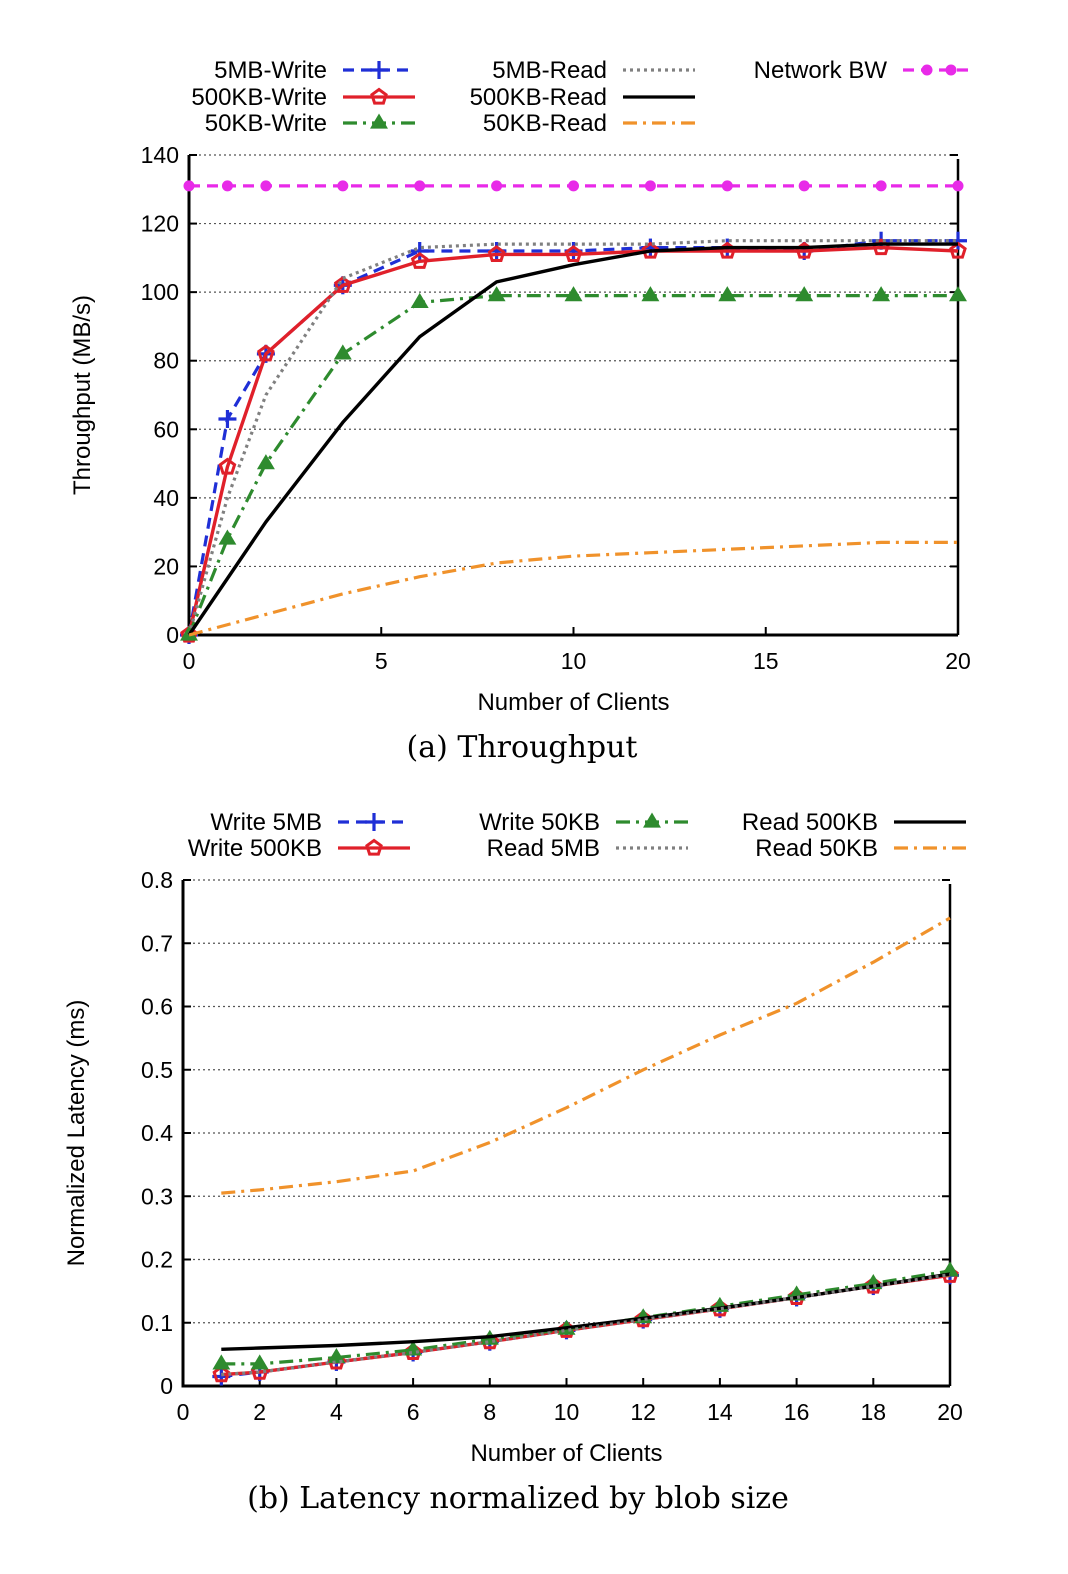 The width and height of the screenshot is (1068, 1574). Describe the element at coordinates (381, 661) in the screenshot. I see `x-tick-label: 5` at that location.